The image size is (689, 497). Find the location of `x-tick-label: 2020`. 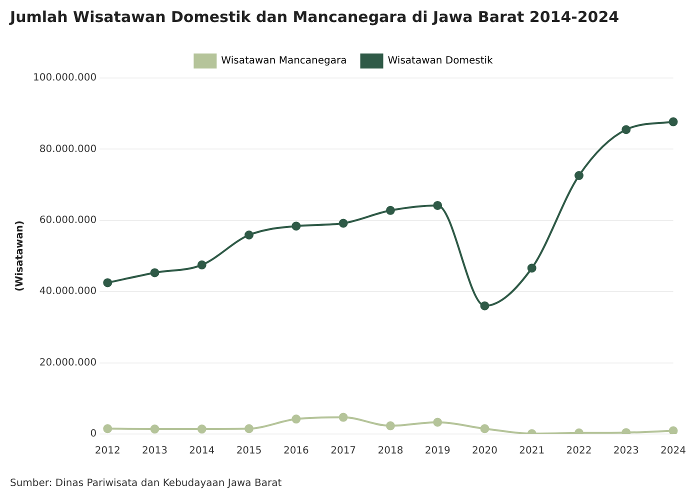

x-tick-label: 2020 is located at coordinates (485, 451).